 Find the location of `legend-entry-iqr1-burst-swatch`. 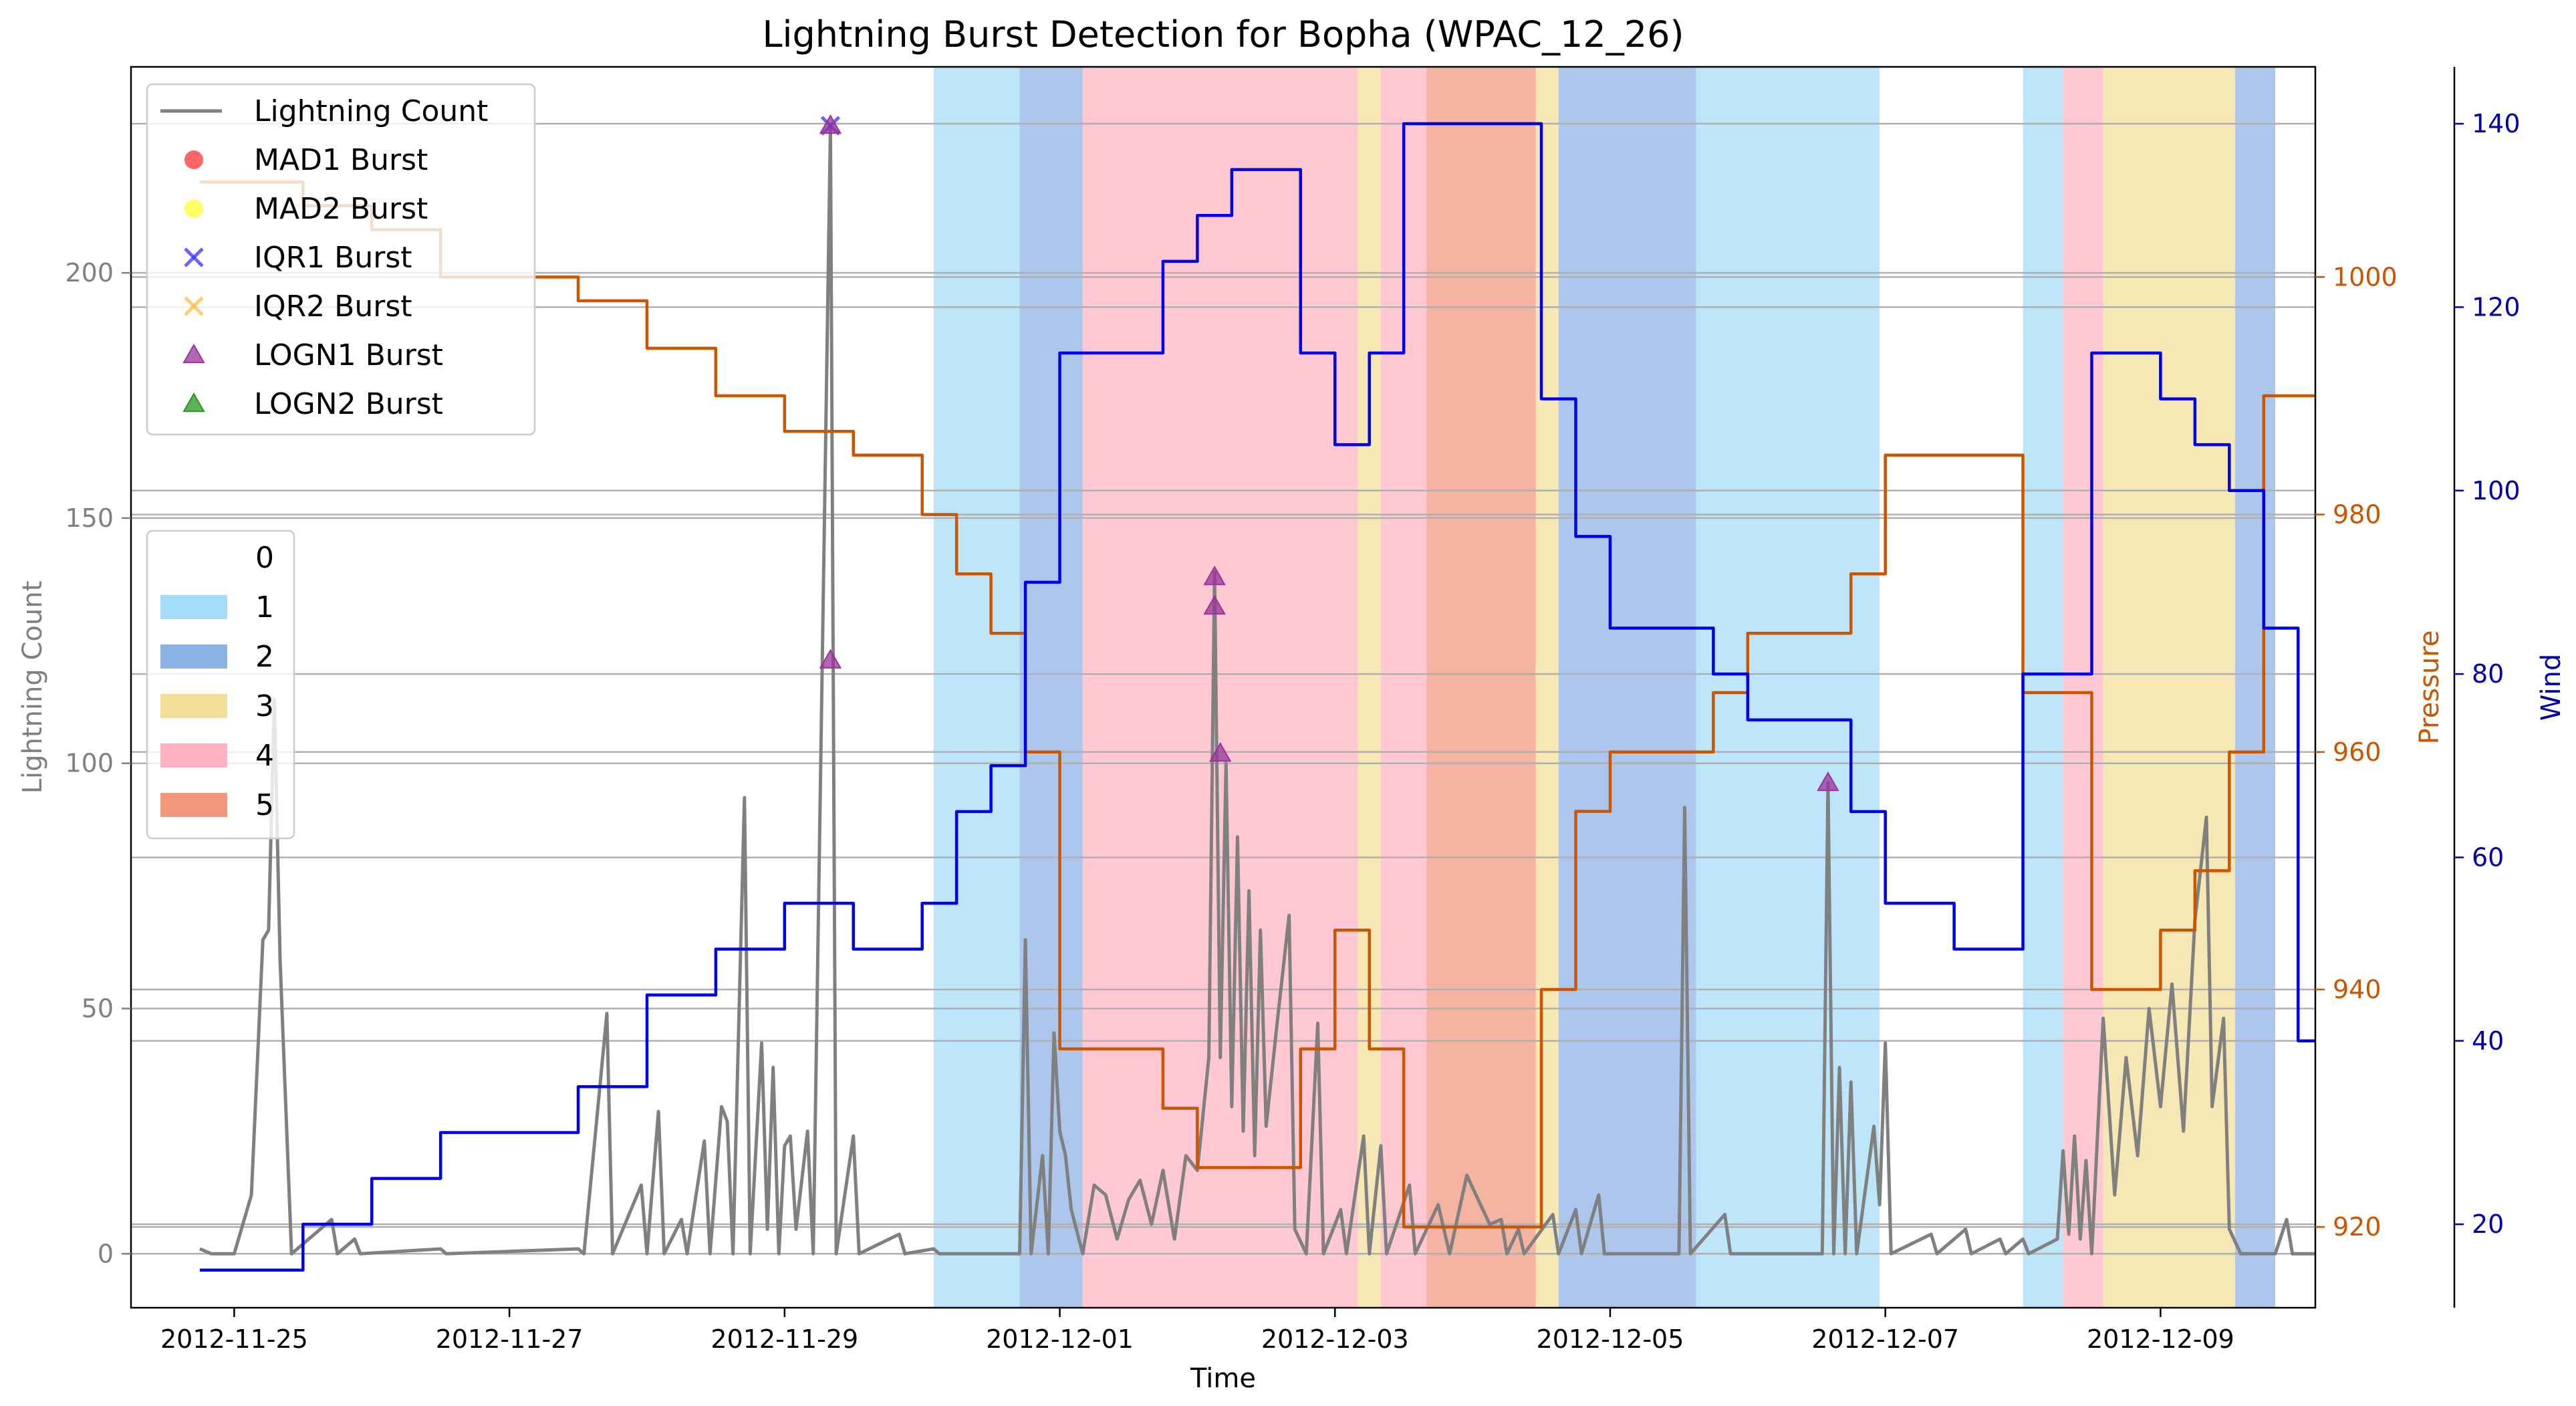

legend-entry-iqr1-burst-swatch is located at coordinates (194, 257).